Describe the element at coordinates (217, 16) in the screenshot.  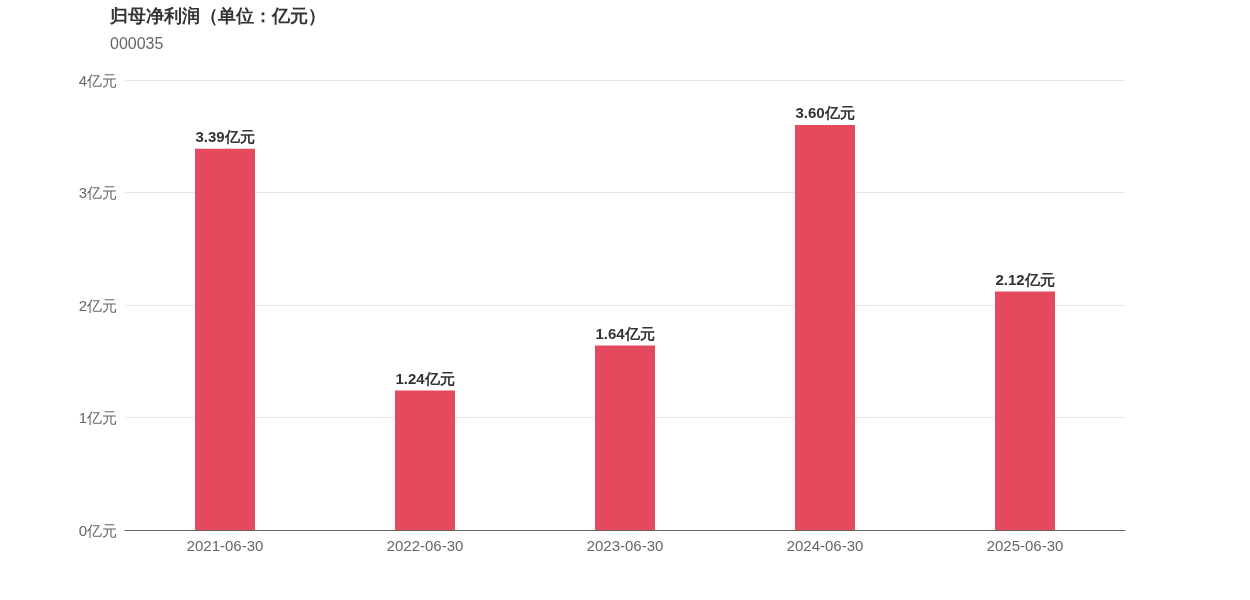
I see `chart-title: 归母净利润（单位：亿元）` at that location.